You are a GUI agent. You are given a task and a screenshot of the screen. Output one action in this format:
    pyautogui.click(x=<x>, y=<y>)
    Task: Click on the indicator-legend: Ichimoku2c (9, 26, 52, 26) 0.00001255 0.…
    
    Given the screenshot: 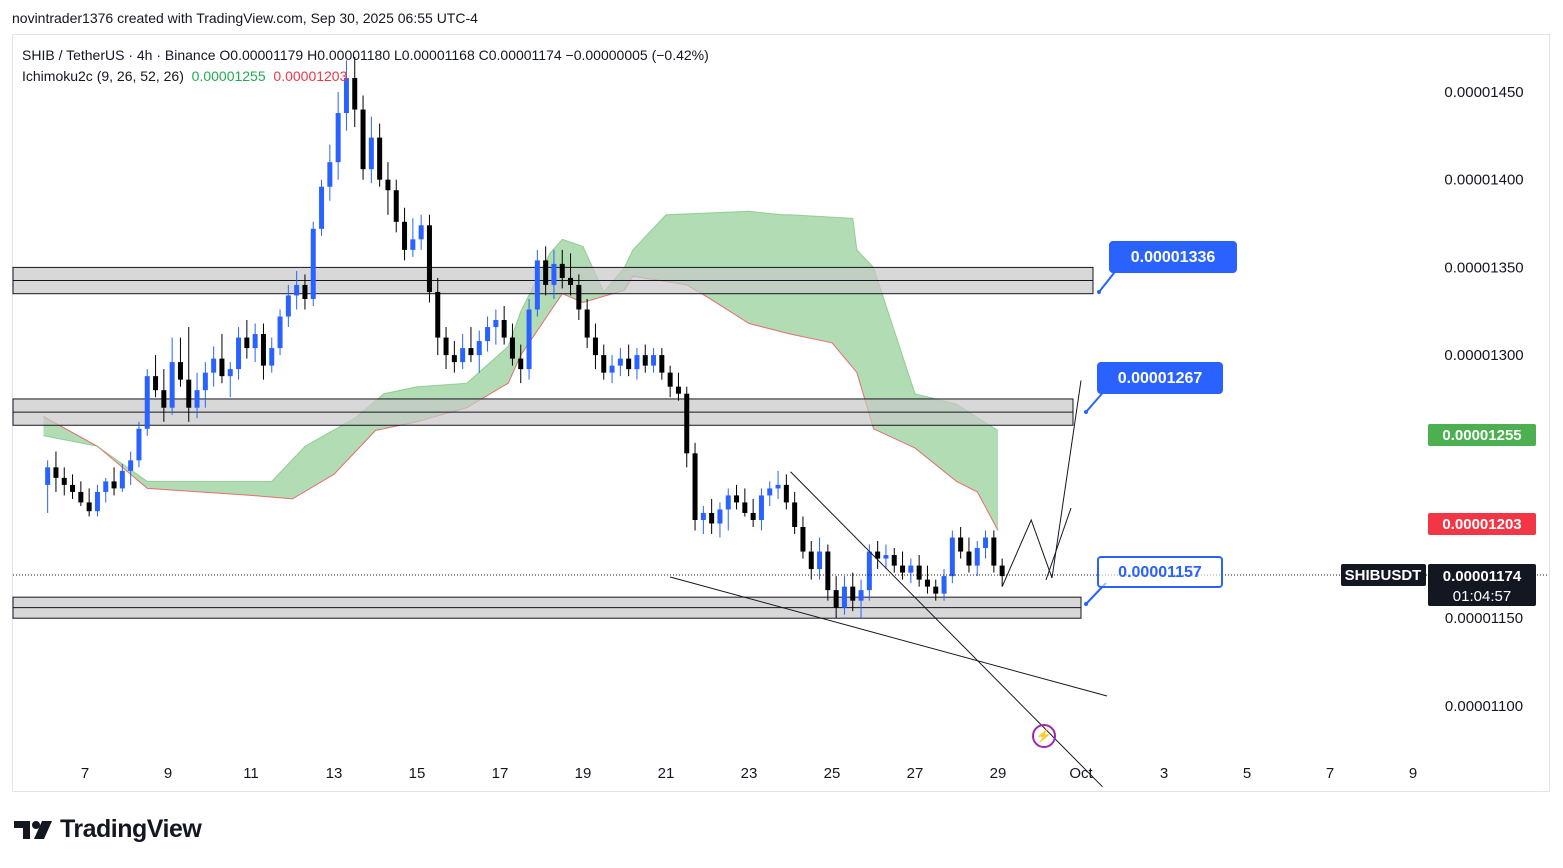 What is the action you would take?
    pyautogui.click(x=365, y=76)
    